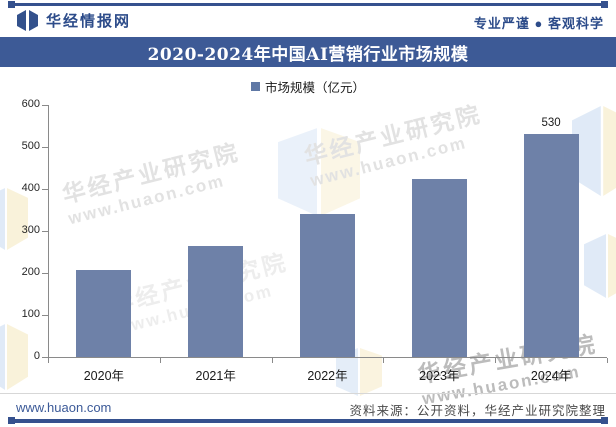  I want to click on brand-logo-icon, so click(27, 20).